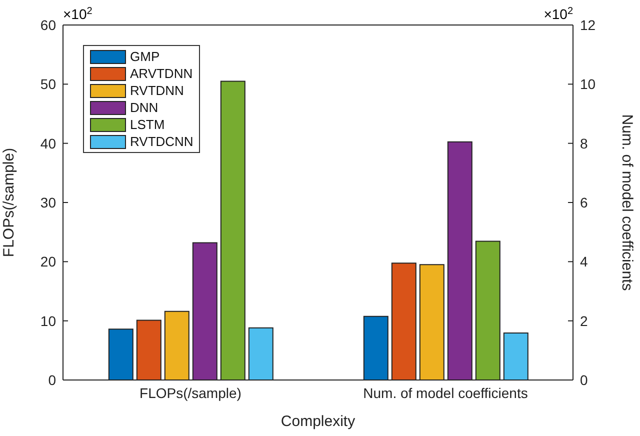  What do you see at coordinates (145, 56) in the screenshot?
I see `legend-label: GMP` at bounding box center [145, 56].